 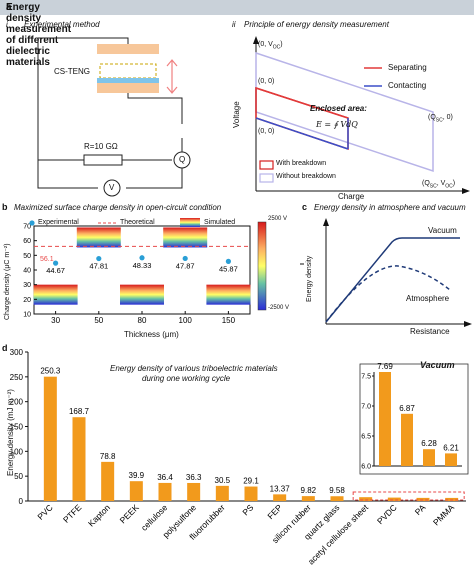 I want to click on sub-i-title: Experimental method, so click(x=62, y=24).